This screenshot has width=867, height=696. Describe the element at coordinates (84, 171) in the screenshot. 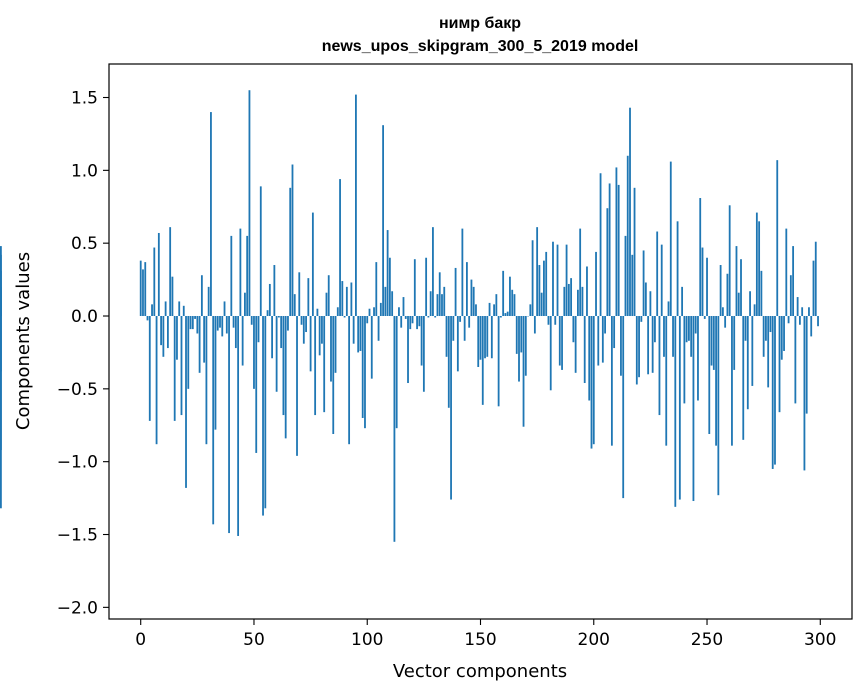

I see `y-tick-label: 1.0` at that location.